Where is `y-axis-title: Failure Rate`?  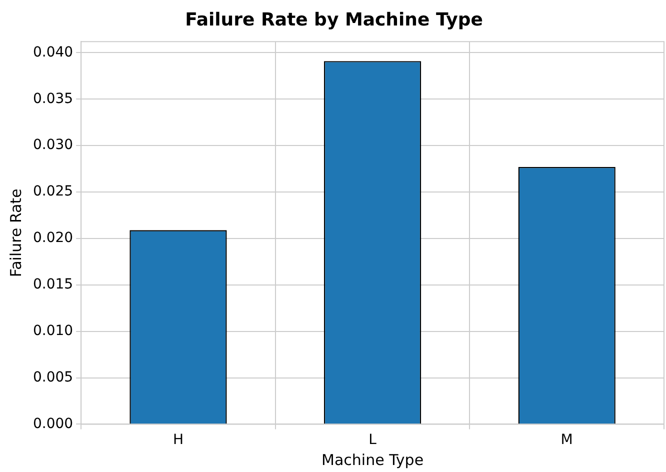 y-axis-title: Failure Rate is located at coordinates (15, 233).